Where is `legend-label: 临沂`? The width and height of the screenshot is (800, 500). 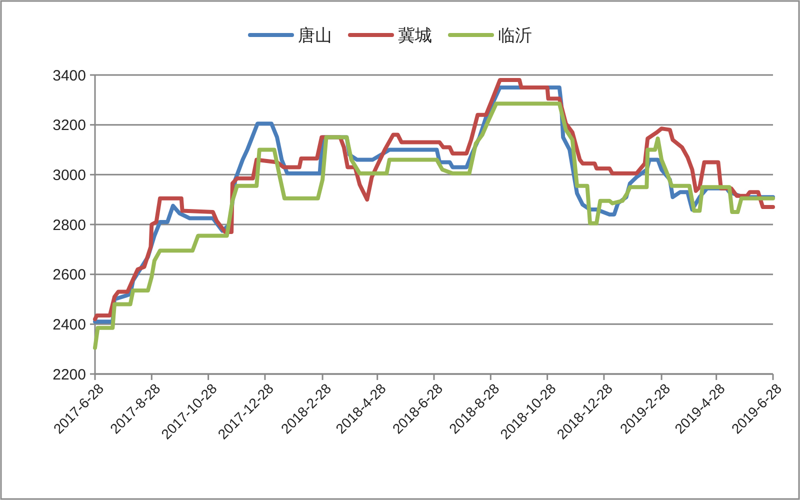 legend-label: 临沂 is located at coordinates (515, 35).